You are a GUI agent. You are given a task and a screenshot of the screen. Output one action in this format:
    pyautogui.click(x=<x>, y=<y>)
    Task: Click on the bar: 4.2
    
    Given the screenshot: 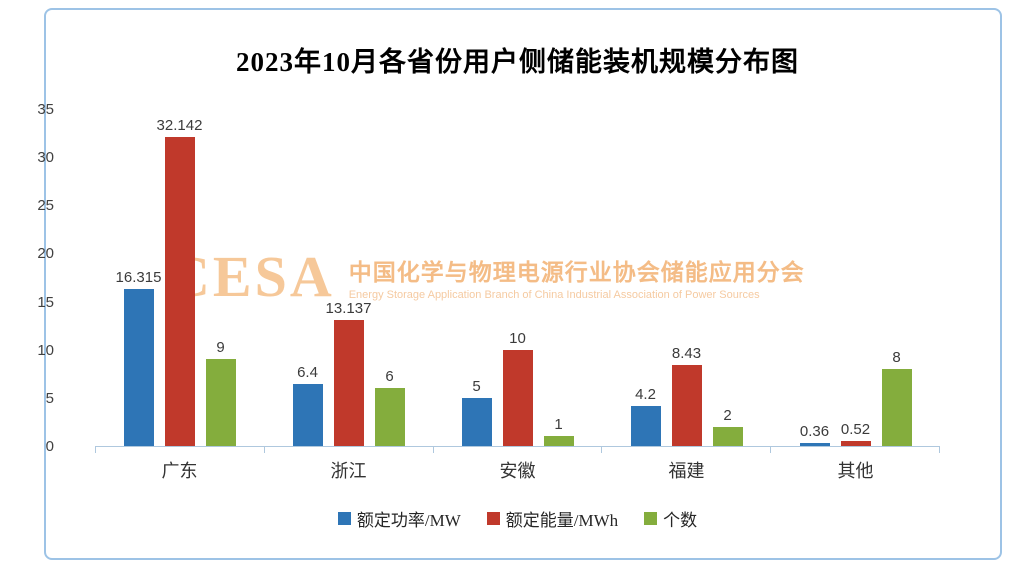 What is the action you would take?
    pyautogui.click(x=645, y=416)
    